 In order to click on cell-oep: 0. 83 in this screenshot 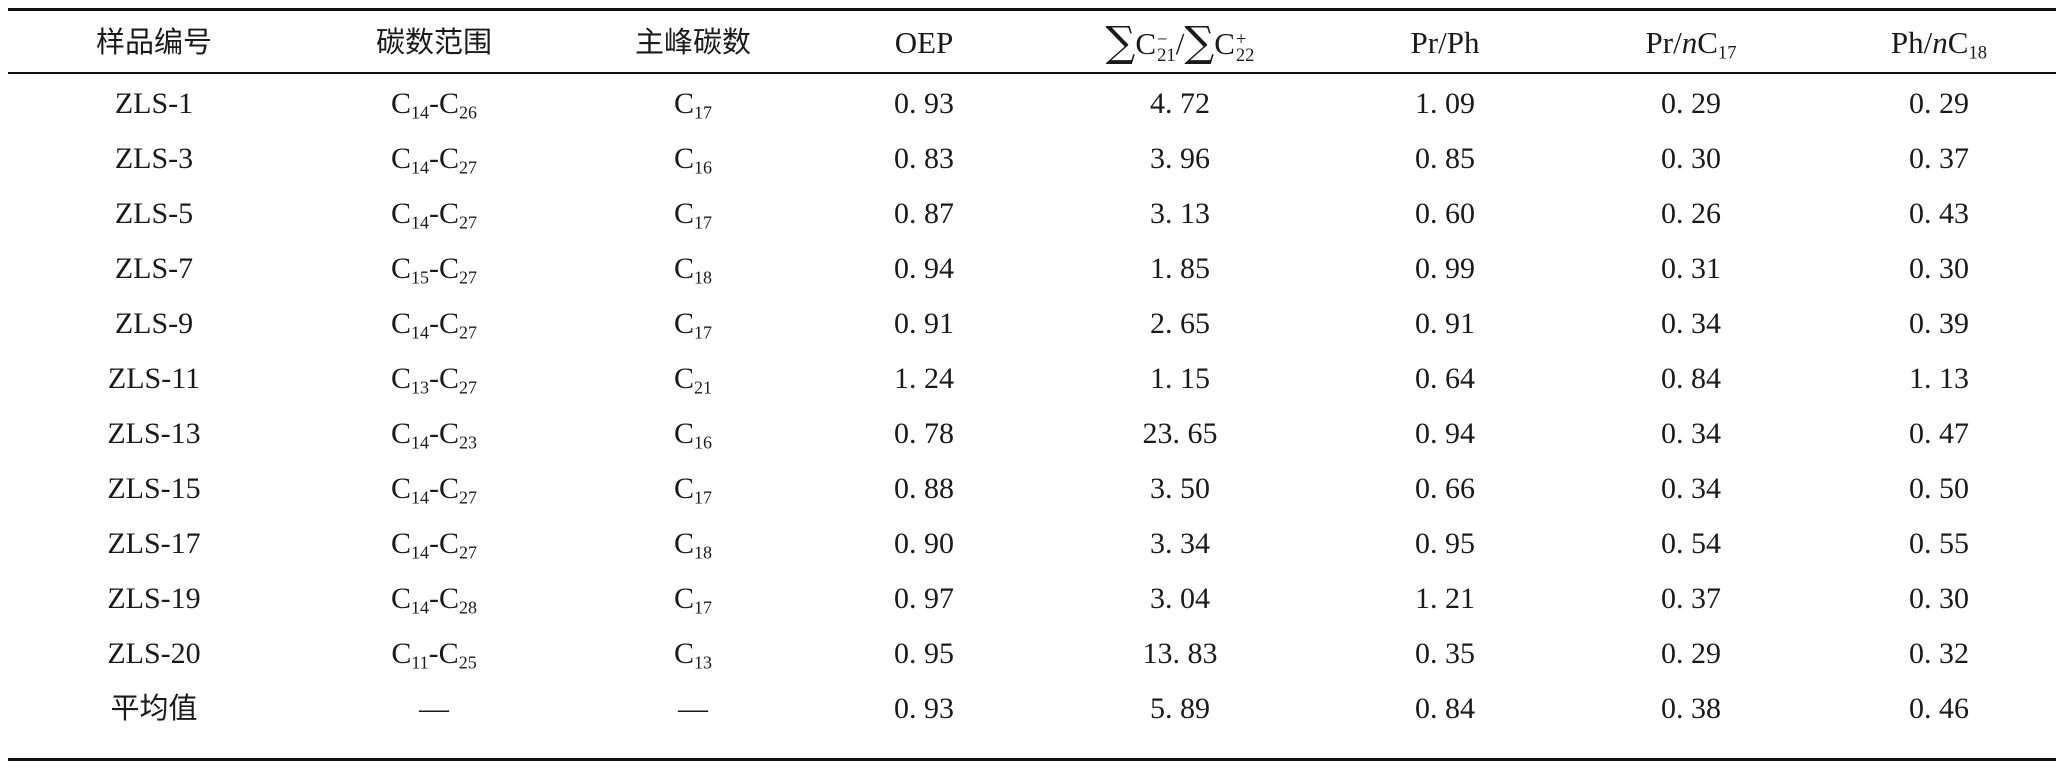, I will do `click(924, 158)`.